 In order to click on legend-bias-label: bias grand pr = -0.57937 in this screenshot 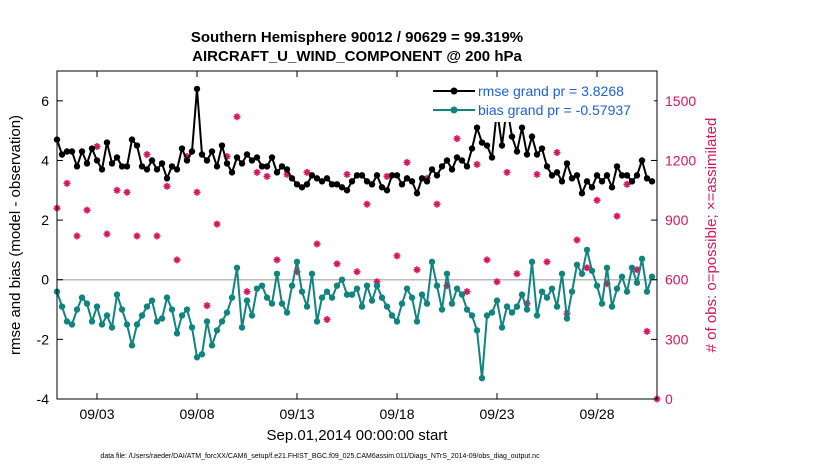, I will do `click(554, 110)`.